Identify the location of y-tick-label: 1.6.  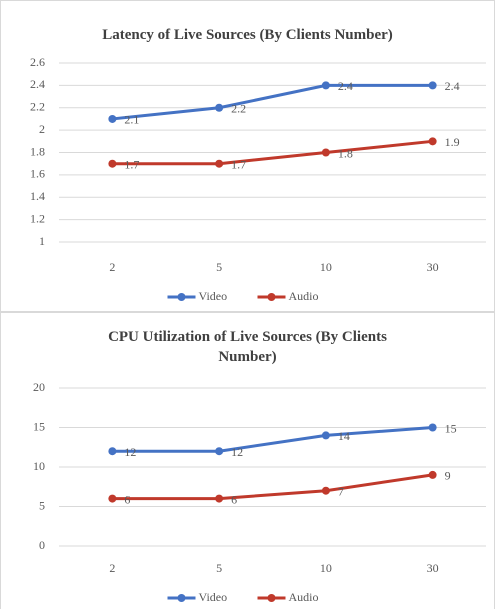
(37, 174).